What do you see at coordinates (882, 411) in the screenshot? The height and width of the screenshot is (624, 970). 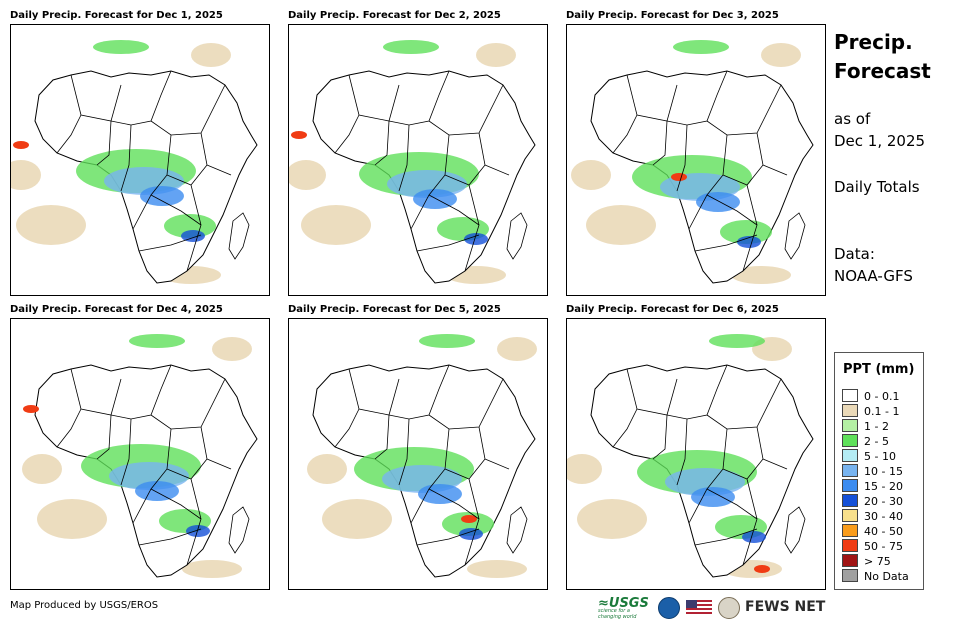 I see `legend-label: 0.1 - 1` at bounding box center [882, 411].